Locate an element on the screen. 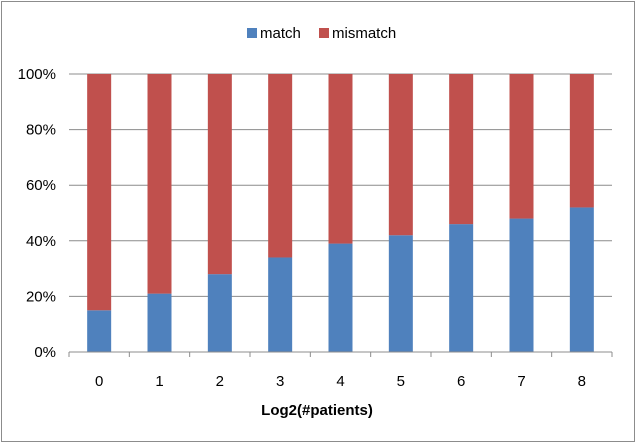 This screenshot has height=445, width=638. legend-label-match: match is located at coordinates (280, 33).